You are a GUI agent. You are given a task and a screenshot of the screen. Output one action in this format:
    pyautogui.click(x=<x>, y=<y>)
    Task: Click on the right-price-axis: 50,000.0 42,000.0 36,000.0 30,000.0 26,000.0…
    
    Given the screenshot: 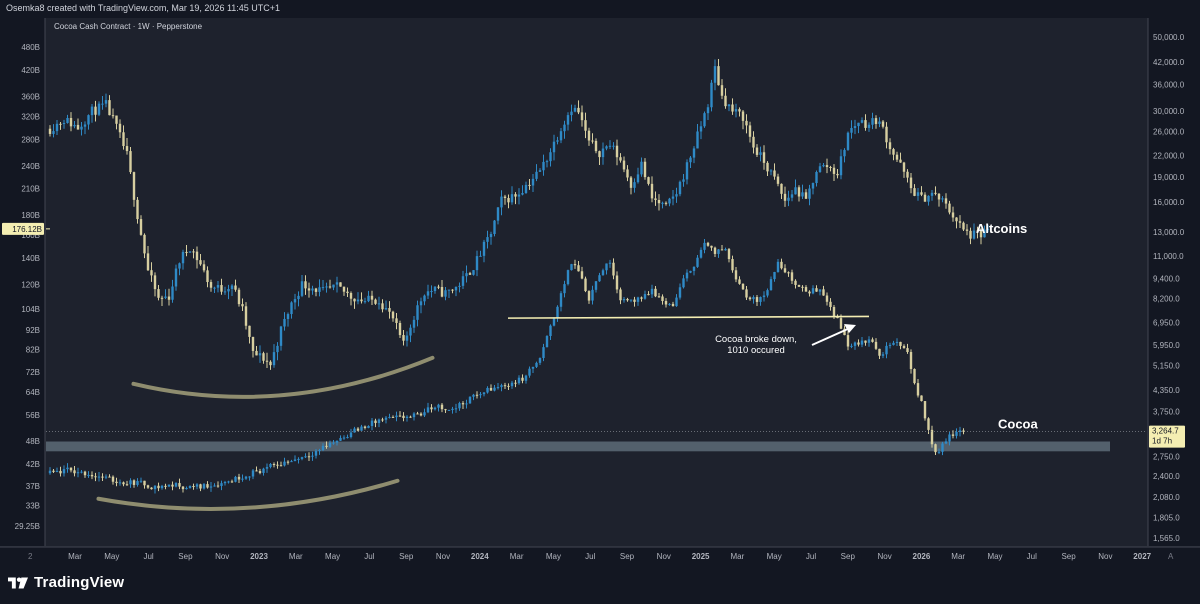 What is the action you would take?
    pyautogui.click(x=1173, y=282)
    